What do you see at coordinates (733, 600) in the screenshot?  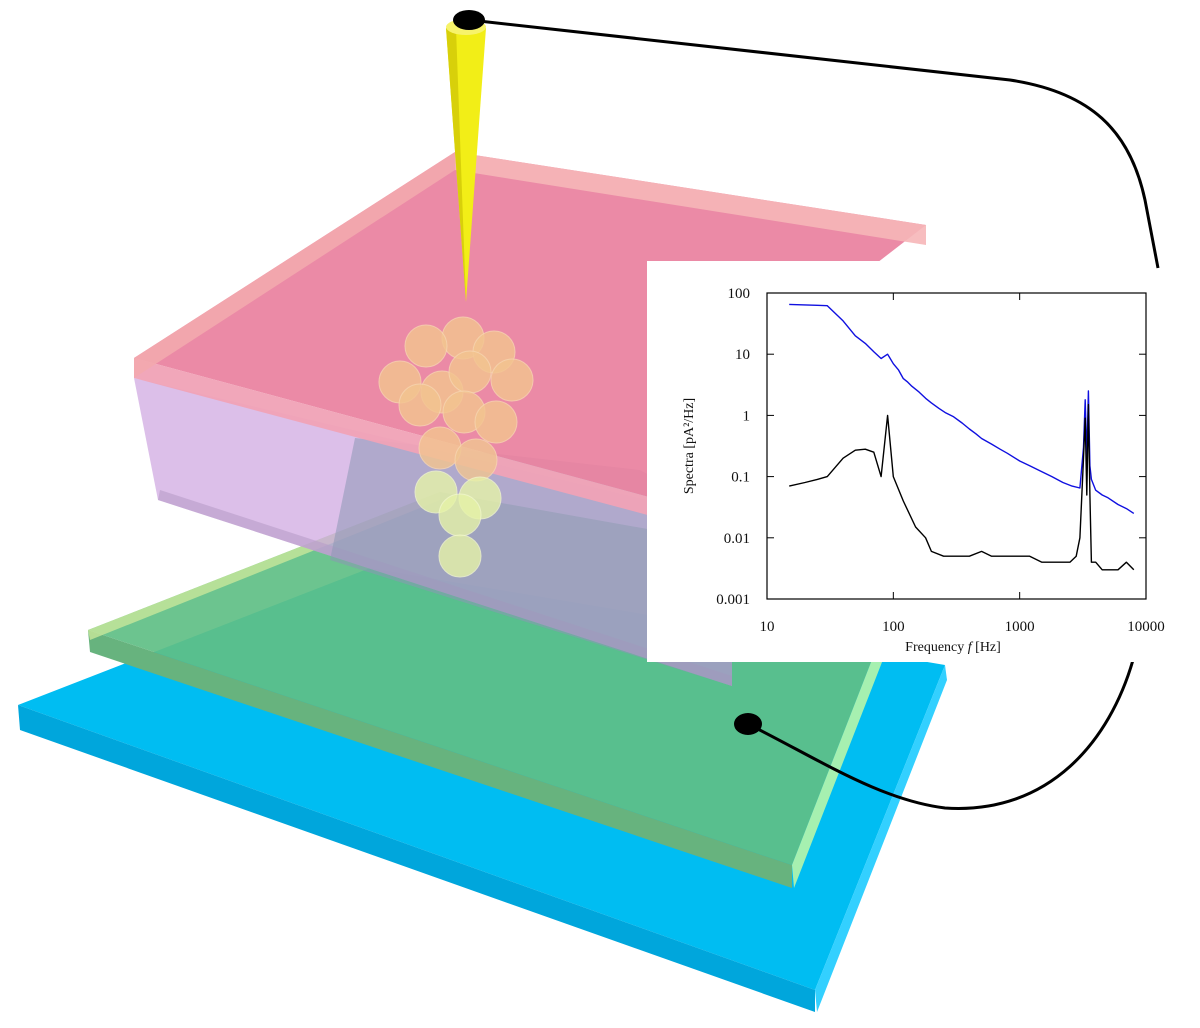 I see `y-tick-label: 0.001` at bounding box center [733, 600].